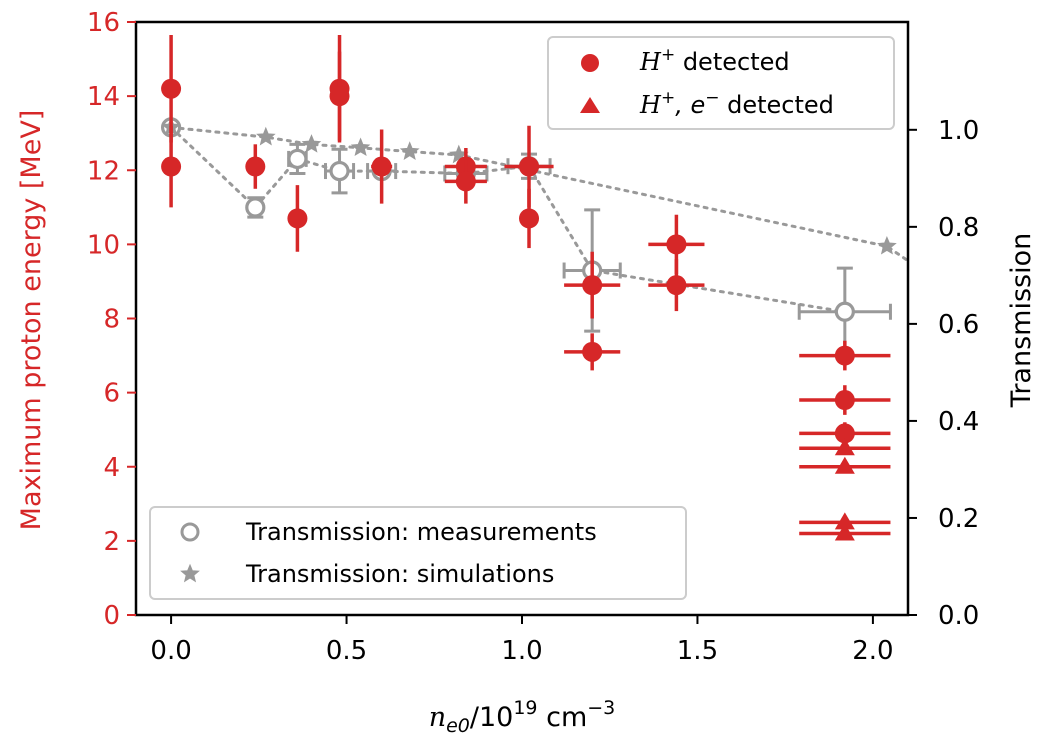 Image resolution: width=1044 pixels, height=741 pixels. I want to click on legend-detection: H+ detected H+, e− detected, so click(721, 83).